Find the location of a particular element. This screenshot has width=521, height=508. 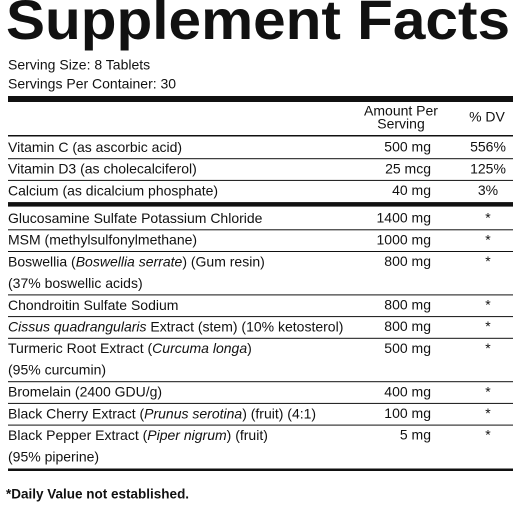

nutrient-name: Chondroitin Sulfate Sodium is located at coordinates (93, 304).